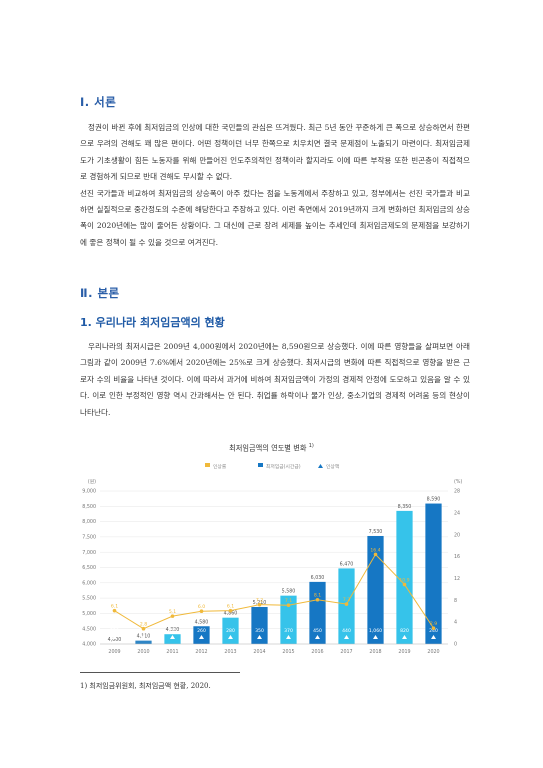 The image size is (543, 768). I want to click on bar-minimum-wage-2018, so click(375, 589).